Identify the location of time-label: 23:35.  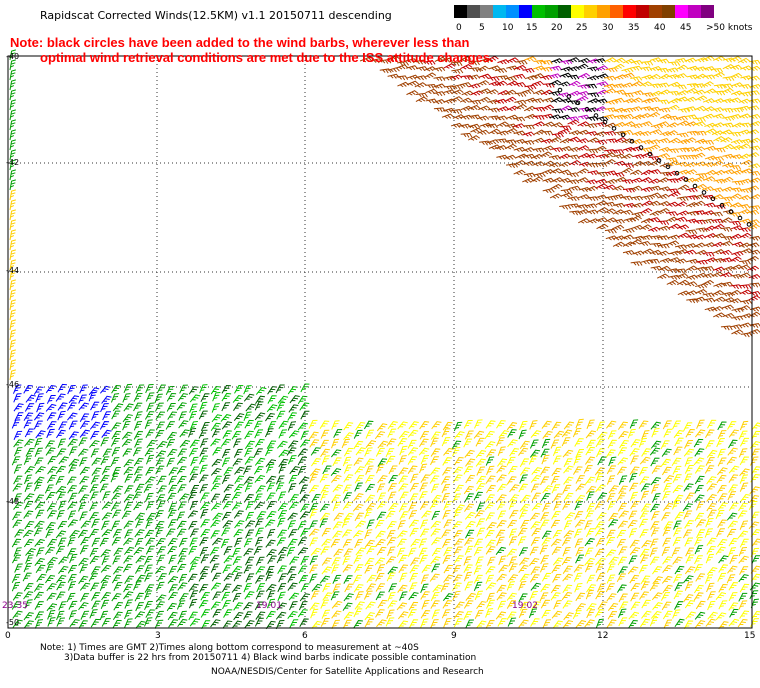
(15, 606).